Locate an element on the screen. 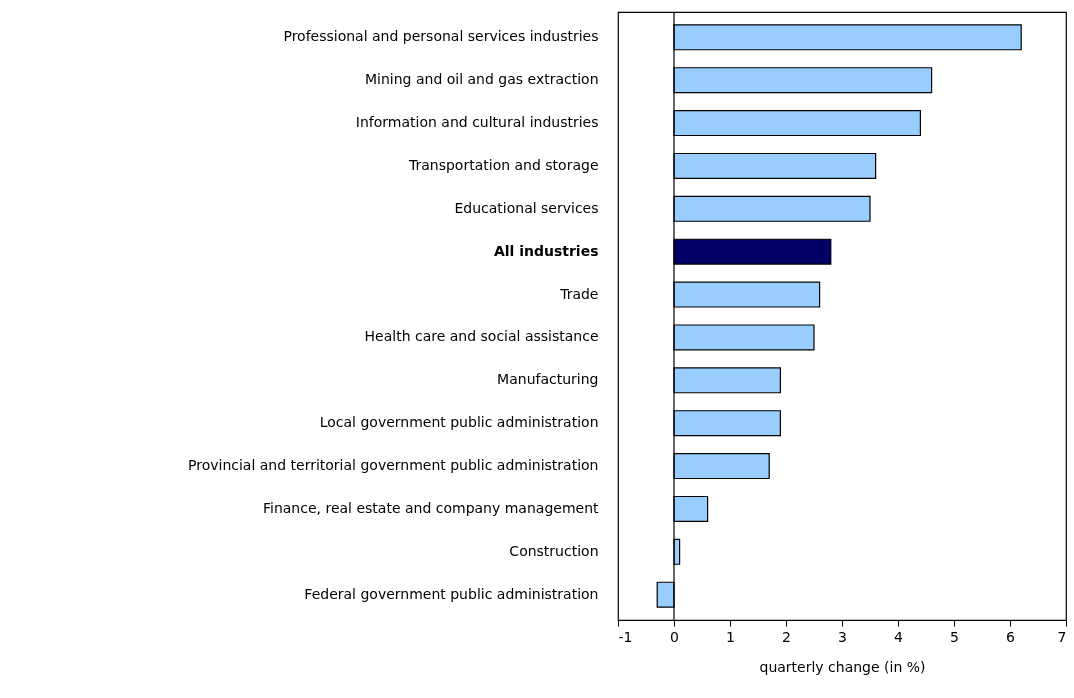 This screenshot has height=698, width=1074. y-tick-label: Information and cultural industries is located at coordinates (477, 122).